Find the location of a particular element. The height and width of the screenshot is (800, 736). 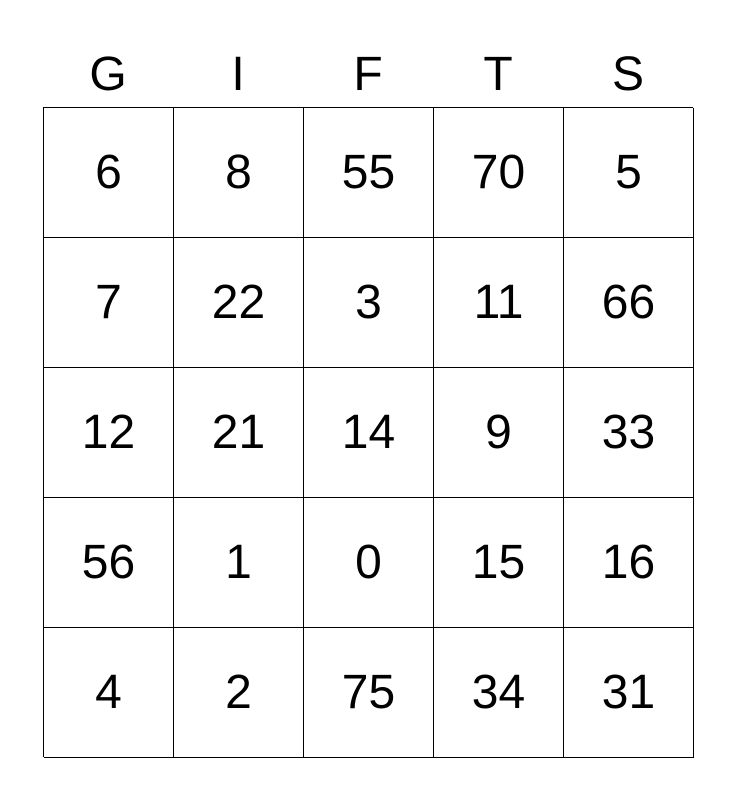

bingo-cell: 9 is located at coordinates (499, 433).